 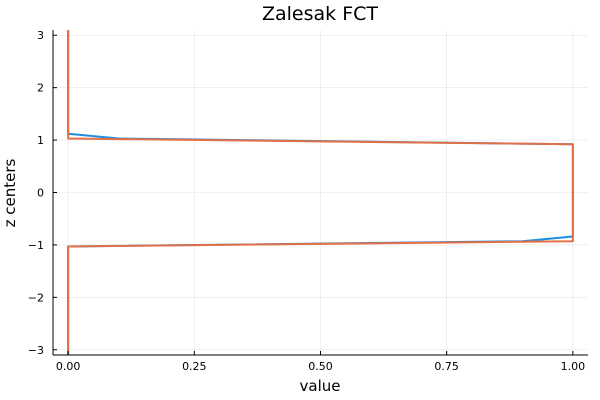 I want to click on y-tick-label: 1, so click(x=40, y=140).